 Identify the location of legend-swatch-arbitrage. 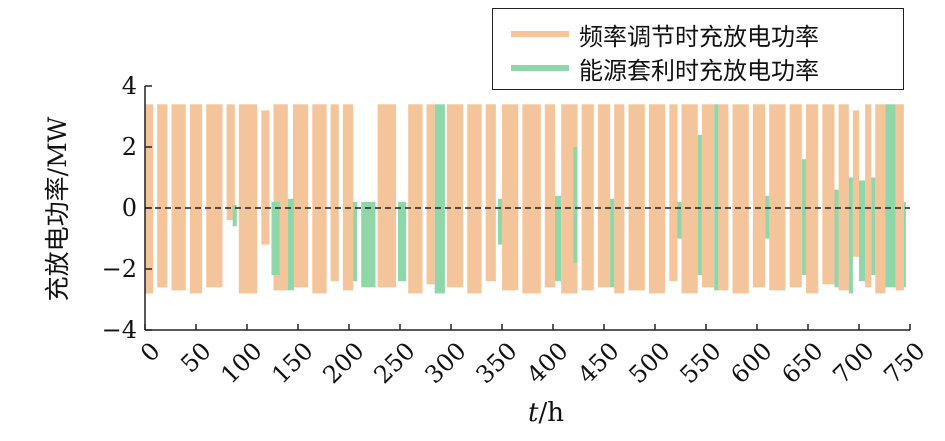
(540, 68).